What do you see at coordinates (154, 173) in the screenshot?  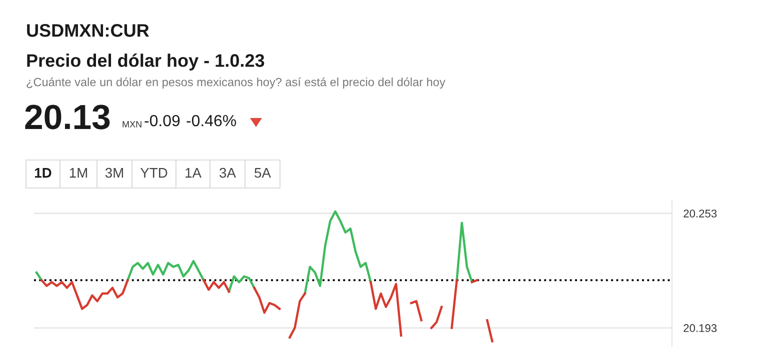 I see `text: YTD` at bounding box center [154, 173].